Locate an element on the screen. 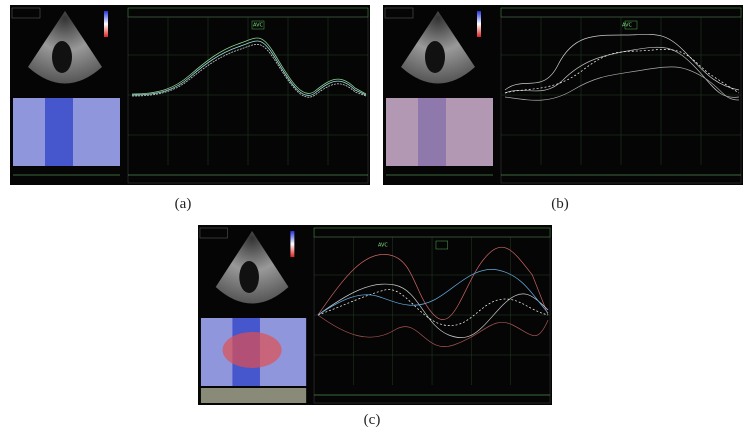 The width and height of the screenshot is (750, 441). tissue-strip is located at coordinates (253, 395).